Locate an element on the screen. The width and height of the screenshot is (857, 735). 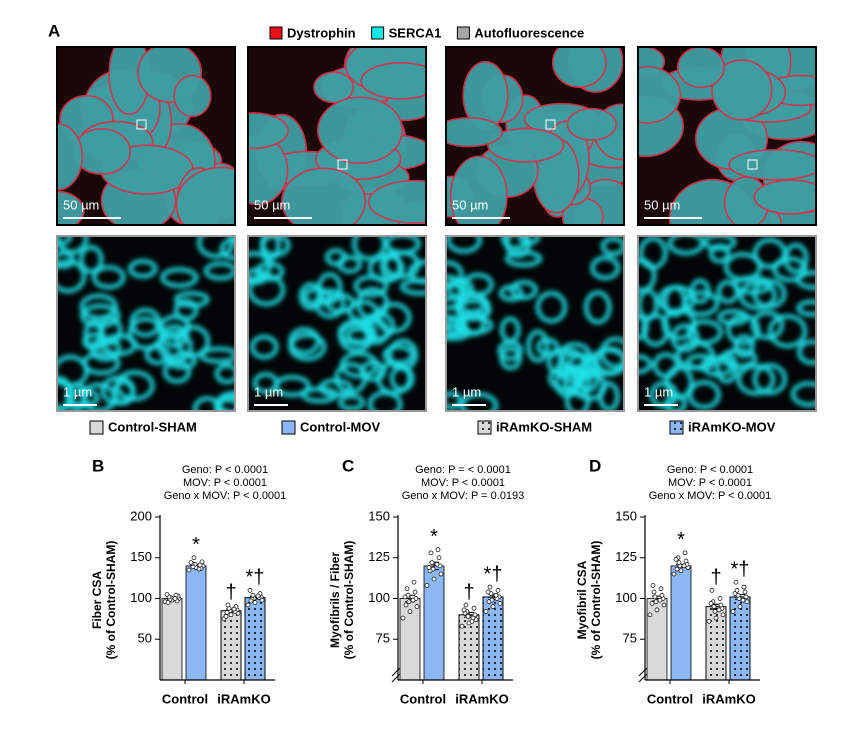
panel-label: B is located at coordinates (98, 465).